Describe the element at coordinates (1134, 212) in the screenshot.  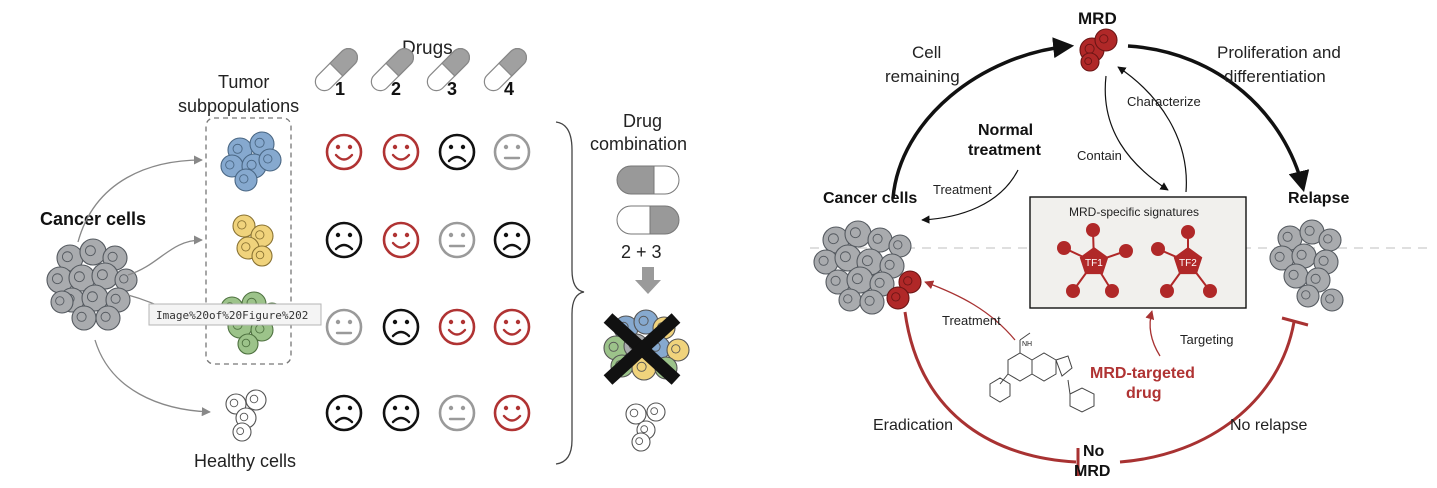
I see `signatures-title: MRD-specific signatures` at that location.